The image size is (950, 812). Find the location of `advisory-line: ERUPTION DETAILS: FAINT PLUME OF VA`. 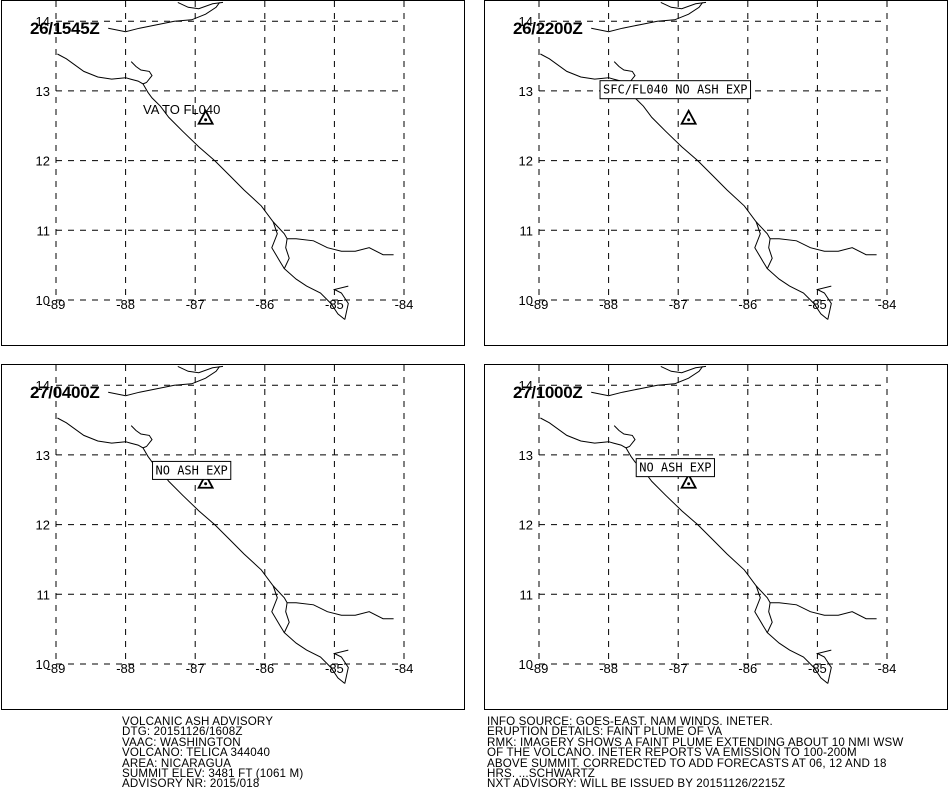

advisory-line: ERUPTION DETAILS: FAINT PLUME OF VA is located at coordinates (605, 732).